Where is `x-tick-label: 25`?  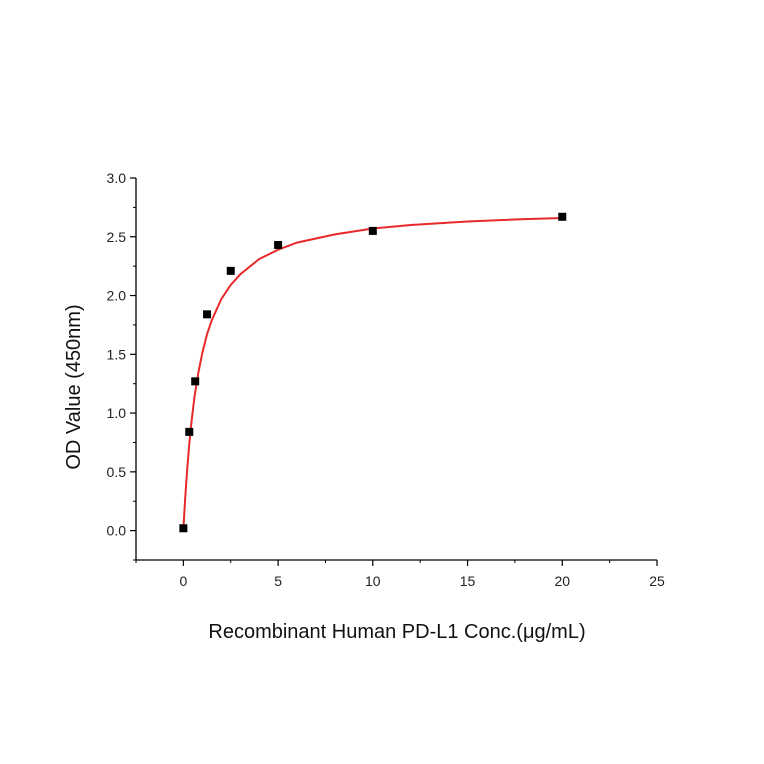
x-tick-label: 25 is located at coordinates (657, 581).